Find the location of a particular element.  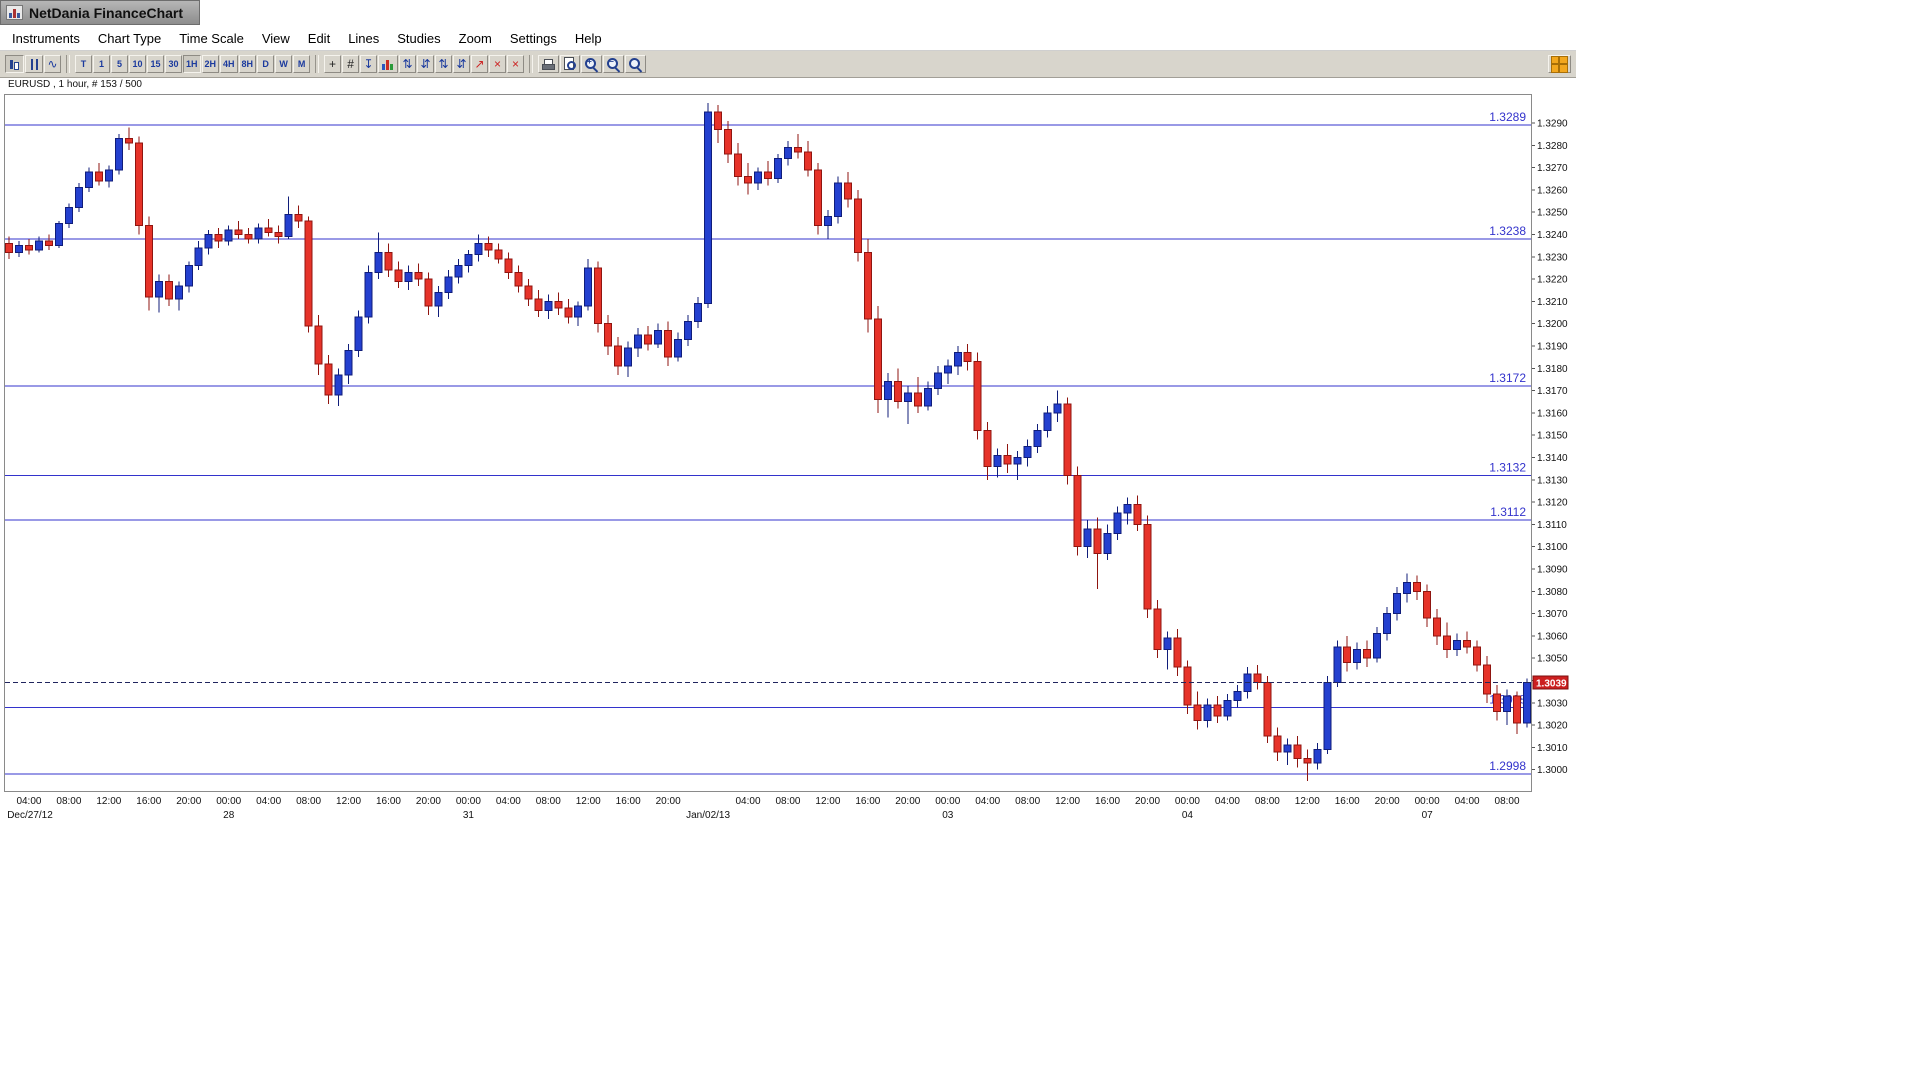

menu-chart-type: Chart Type is located at coordinates (129, 38).